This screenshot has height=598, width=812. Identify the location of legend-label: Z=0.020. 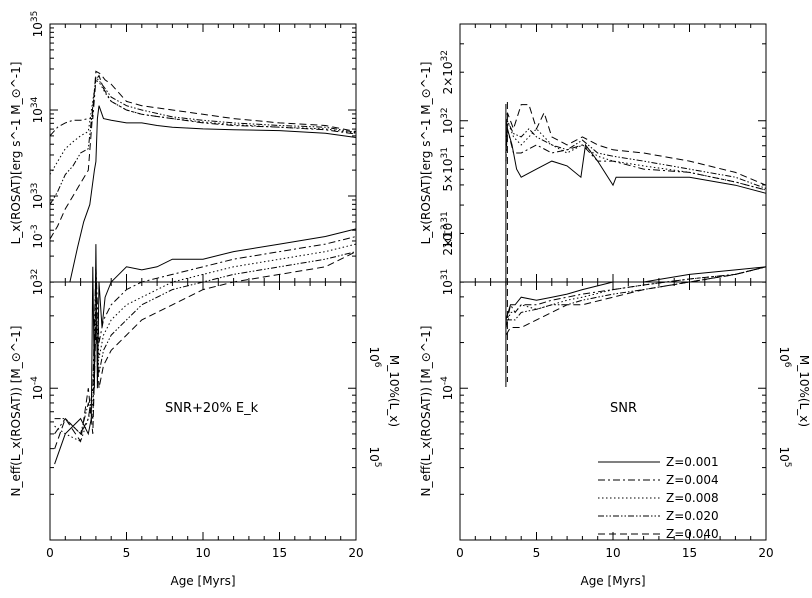
(692, 516).